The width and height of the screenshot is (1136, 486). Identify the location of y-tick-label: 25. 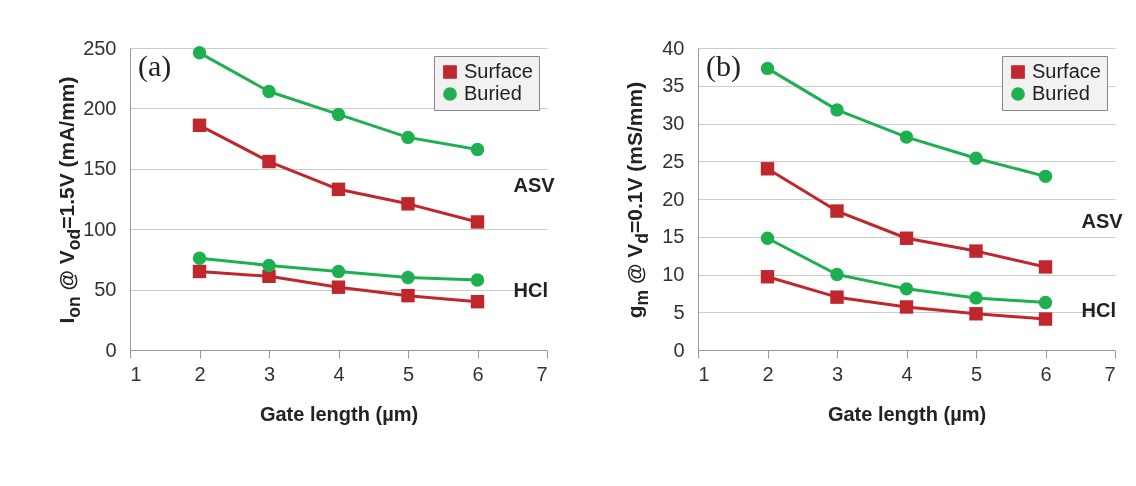
(673, 160).